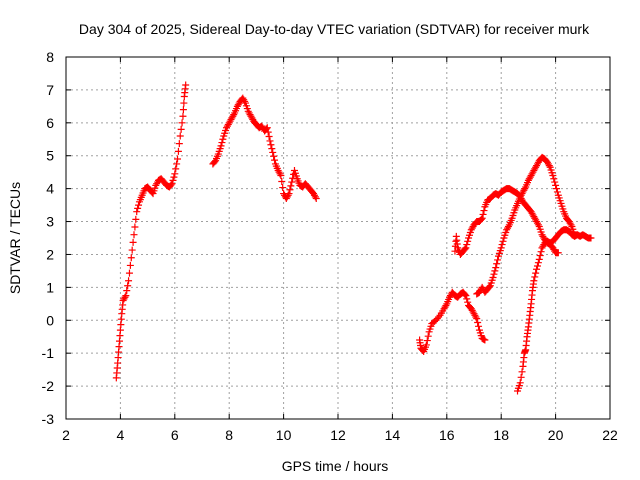  I want to click on x-tick-label: 20, so click(556, 435).